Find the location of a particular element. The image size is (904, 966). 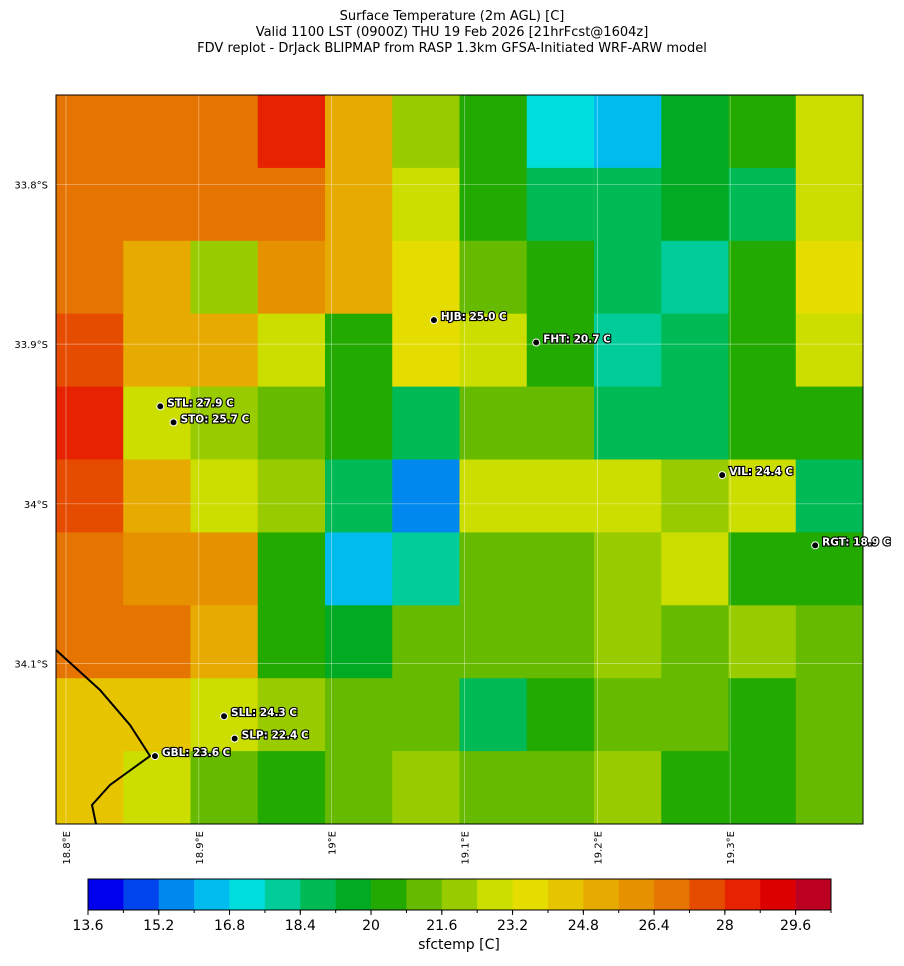

y-tick-label: 34.1°S is located at coordinates (31, 665).